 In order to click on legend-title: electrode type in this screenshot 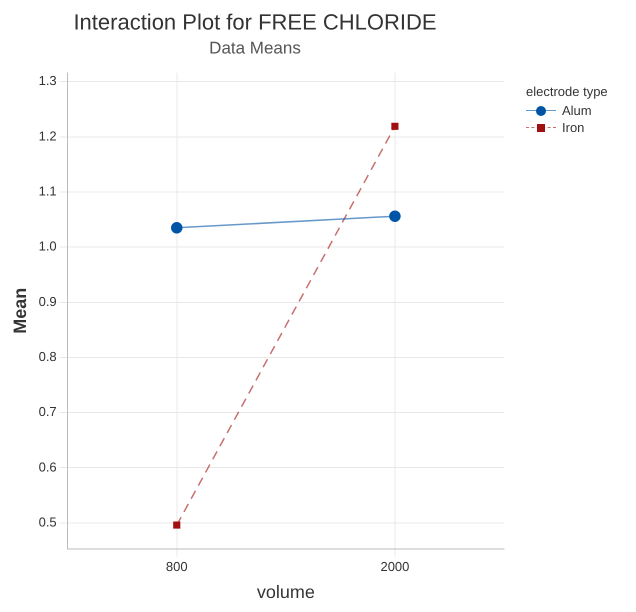, I will do `click(567, 92)`.